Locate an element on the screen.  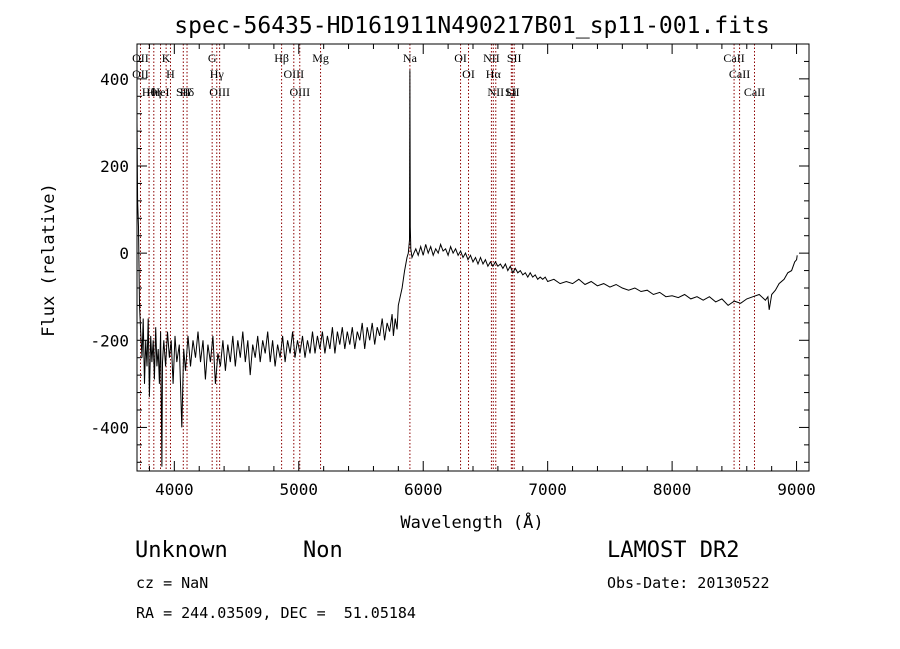
line-label: Hδ is located at coordinates (187, 92).